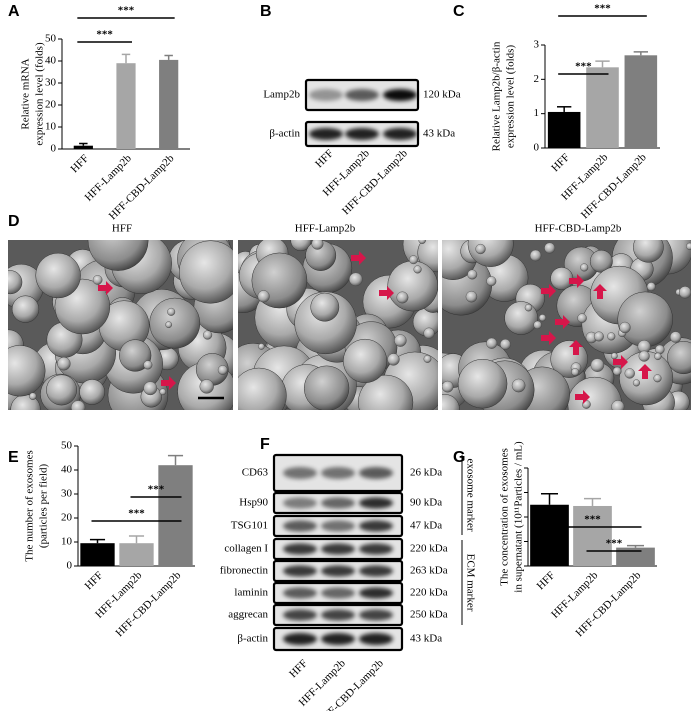 Image resolution: width=699 pixels, height=711 pixels. I want to click on y-tick-label: 30, so click(67, 494).